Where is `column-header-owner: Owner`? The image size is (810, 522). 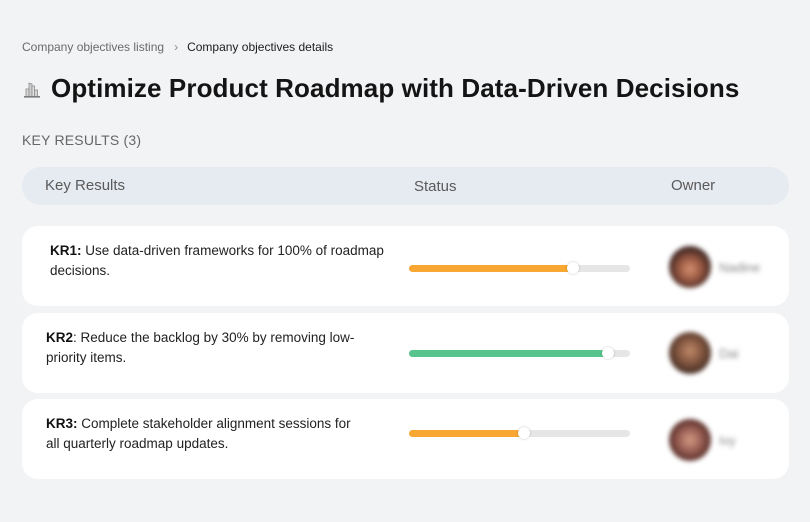 column-header-owner: Owner is located at coordinates (693, 185).